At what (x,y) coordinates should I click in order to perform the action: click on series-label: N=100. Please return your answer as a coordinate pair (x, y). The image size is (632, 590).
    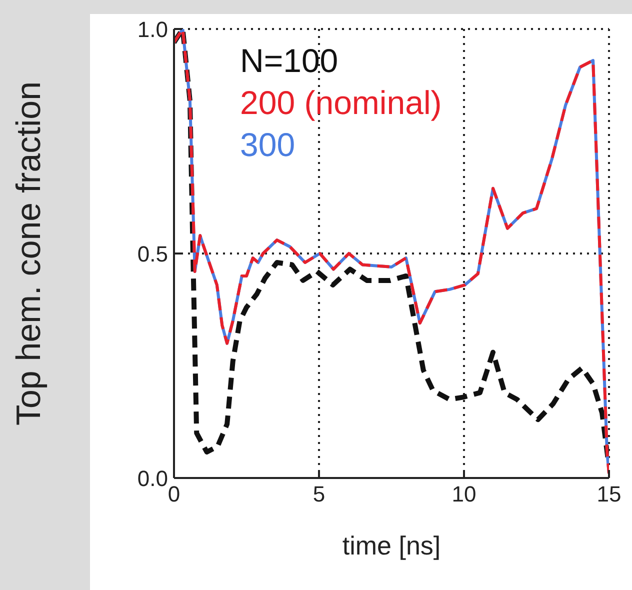
    Looking at the image, I should click on (290, 61).